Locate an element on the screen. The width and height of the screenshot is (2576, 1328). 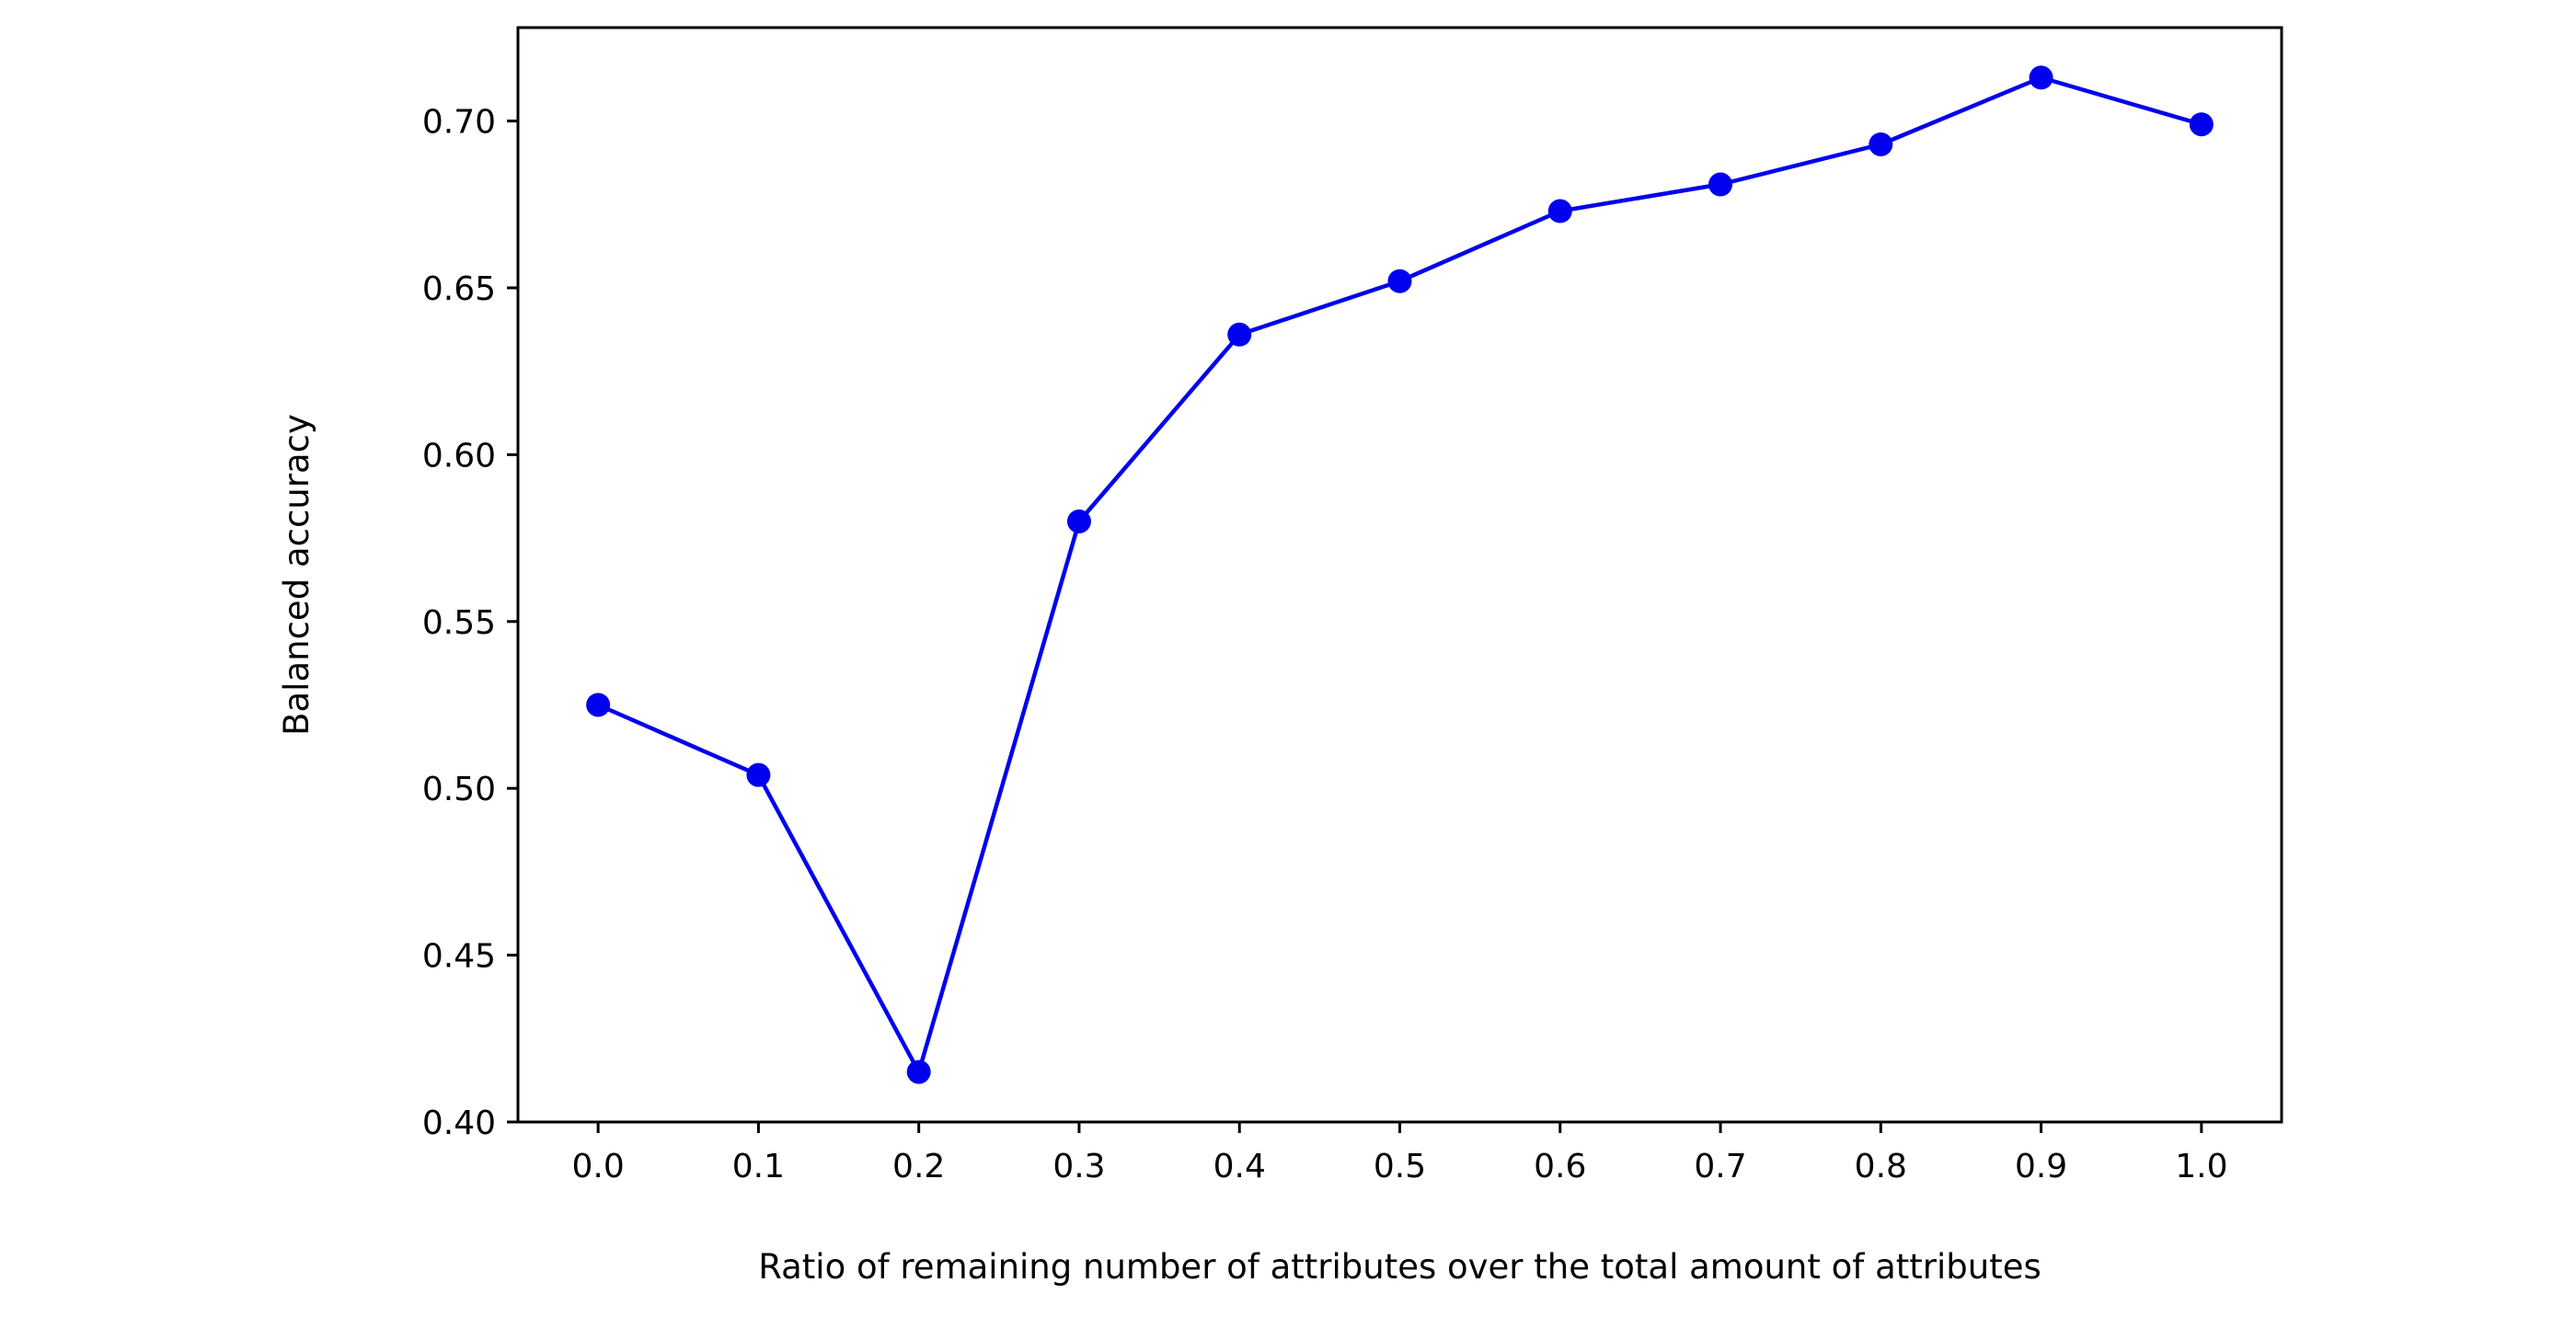
y-tick-label: 0.50 is located at coordinates (459, 789).